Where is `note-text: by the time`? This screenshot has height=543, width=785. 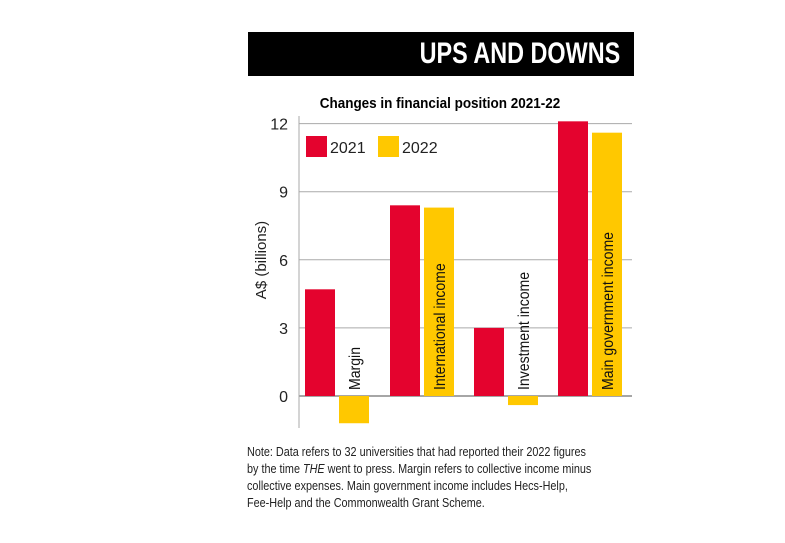
note-text: by the time is located at coordinates (275, 469).